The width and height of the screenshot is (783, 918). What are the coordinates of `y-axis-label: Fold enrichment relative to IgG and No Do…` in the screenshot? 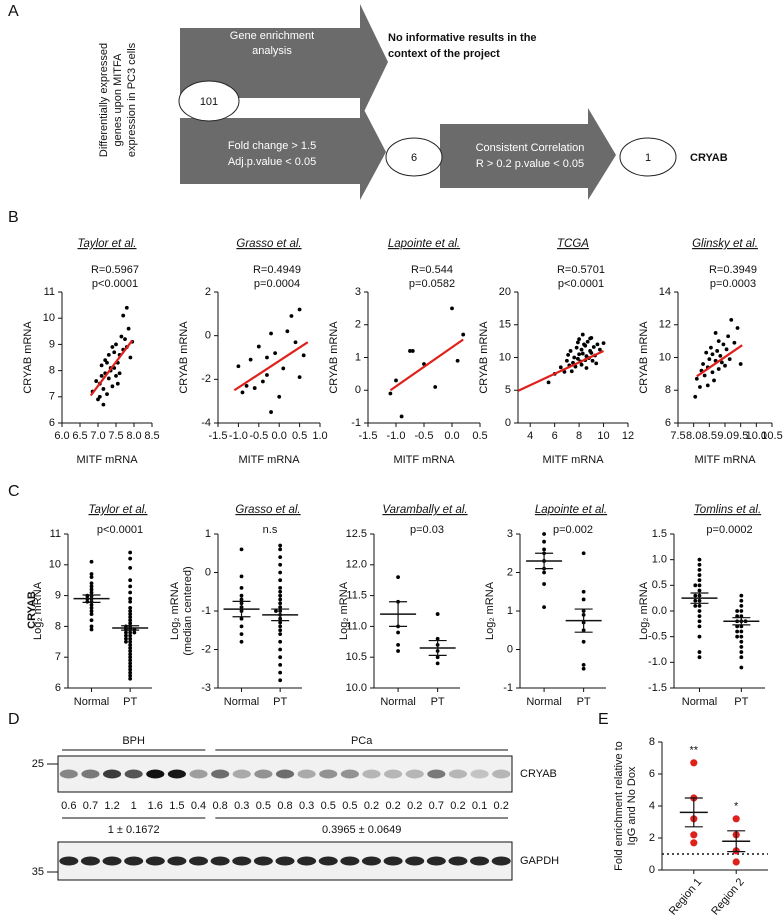 It's located at (625, 806).